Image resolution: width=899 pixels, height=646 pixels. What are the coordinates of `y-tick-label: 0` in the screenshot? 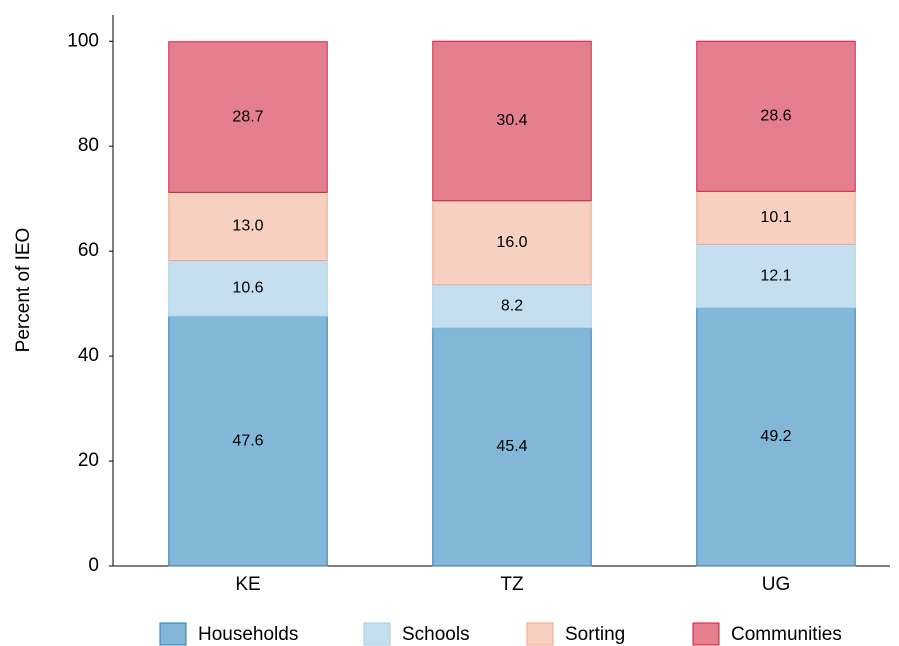 It's located at (93, 565).